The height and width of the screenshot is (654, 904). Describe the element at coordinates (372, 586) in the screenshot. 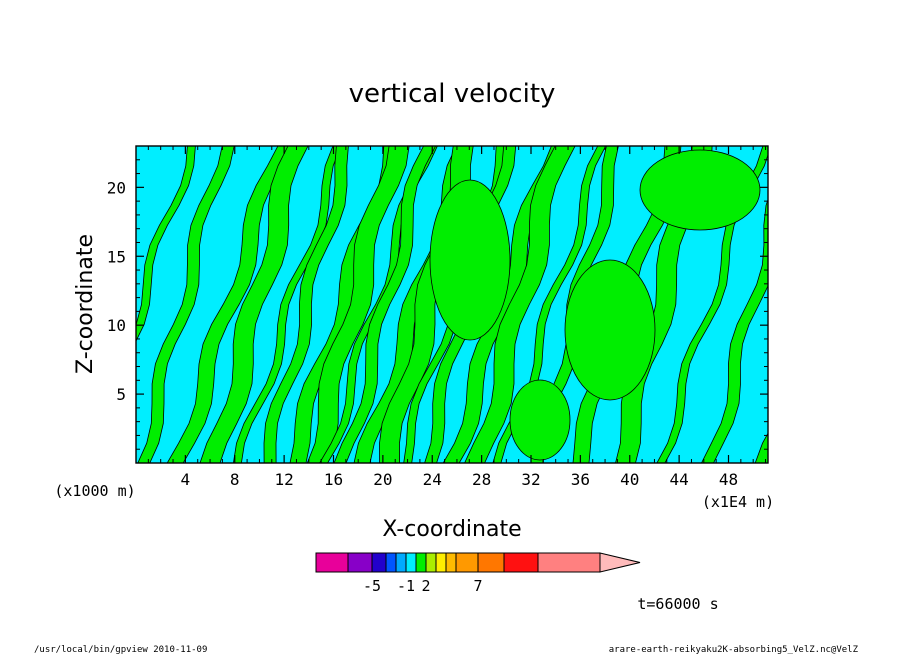

I see `colorbar-tick-label: -5` at that location.